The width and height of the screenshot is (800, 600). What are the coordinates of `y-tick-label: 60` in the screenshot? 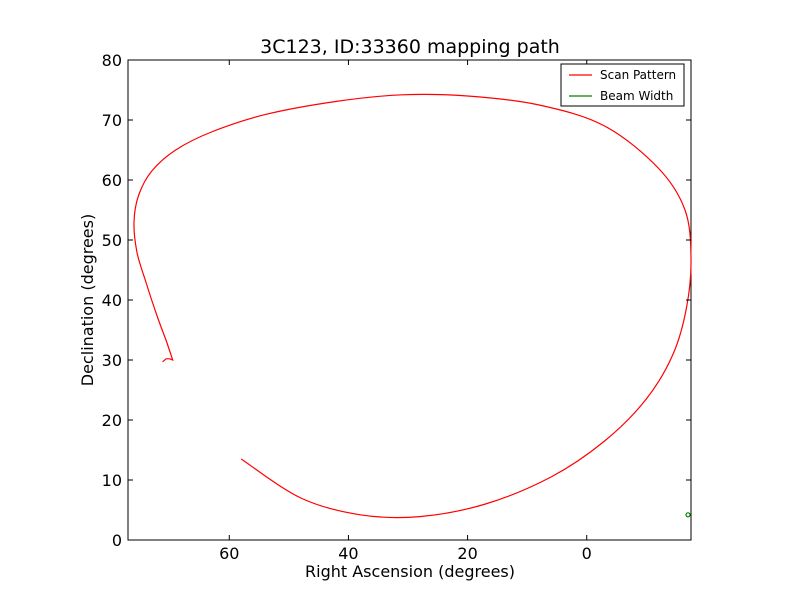 It's located at (112, 180).